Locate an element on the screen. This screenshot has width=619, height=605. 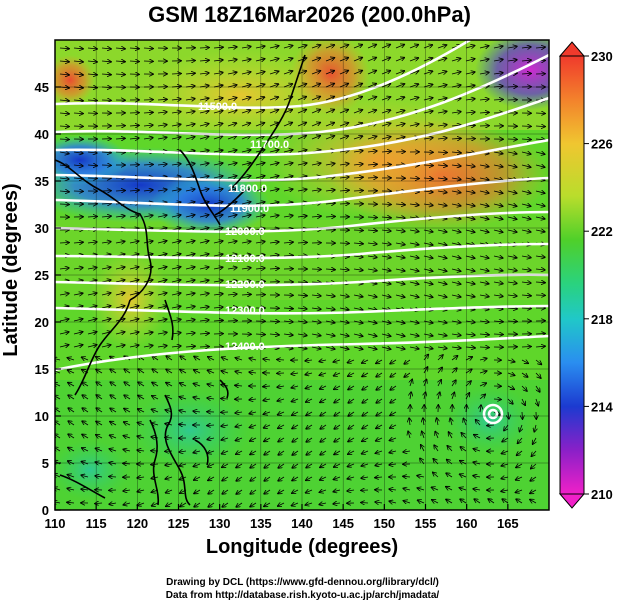
colorbar-label: 226 is located at coordinates (602, 144).